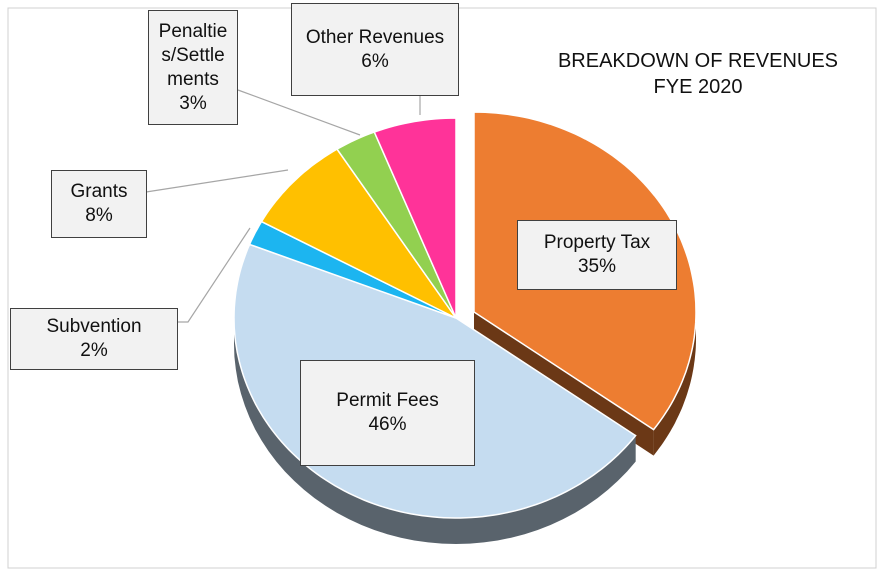  What do you see at coordinates (387, 424) in the screenshot?
I see `value-label: 46%` at bounding box center [387, 424].